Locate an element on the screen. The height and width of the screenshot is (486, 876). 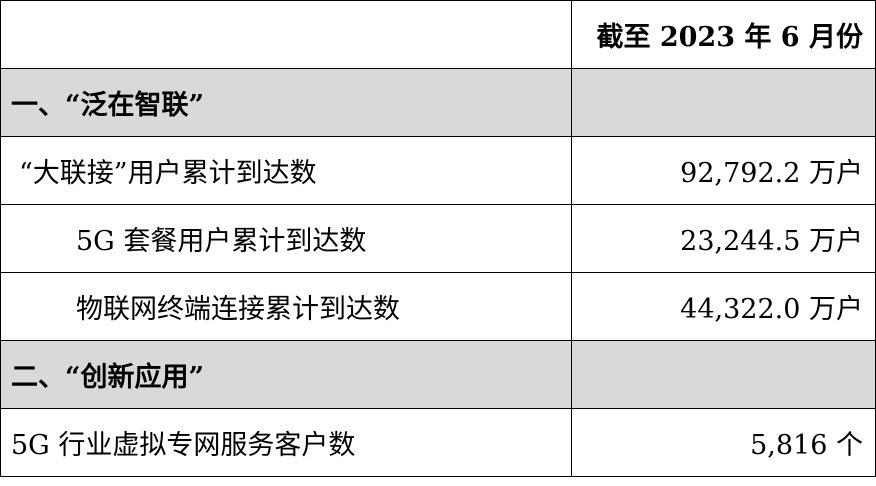
section-label: 一、“泛在智联” is located at coordinates (286, 102).